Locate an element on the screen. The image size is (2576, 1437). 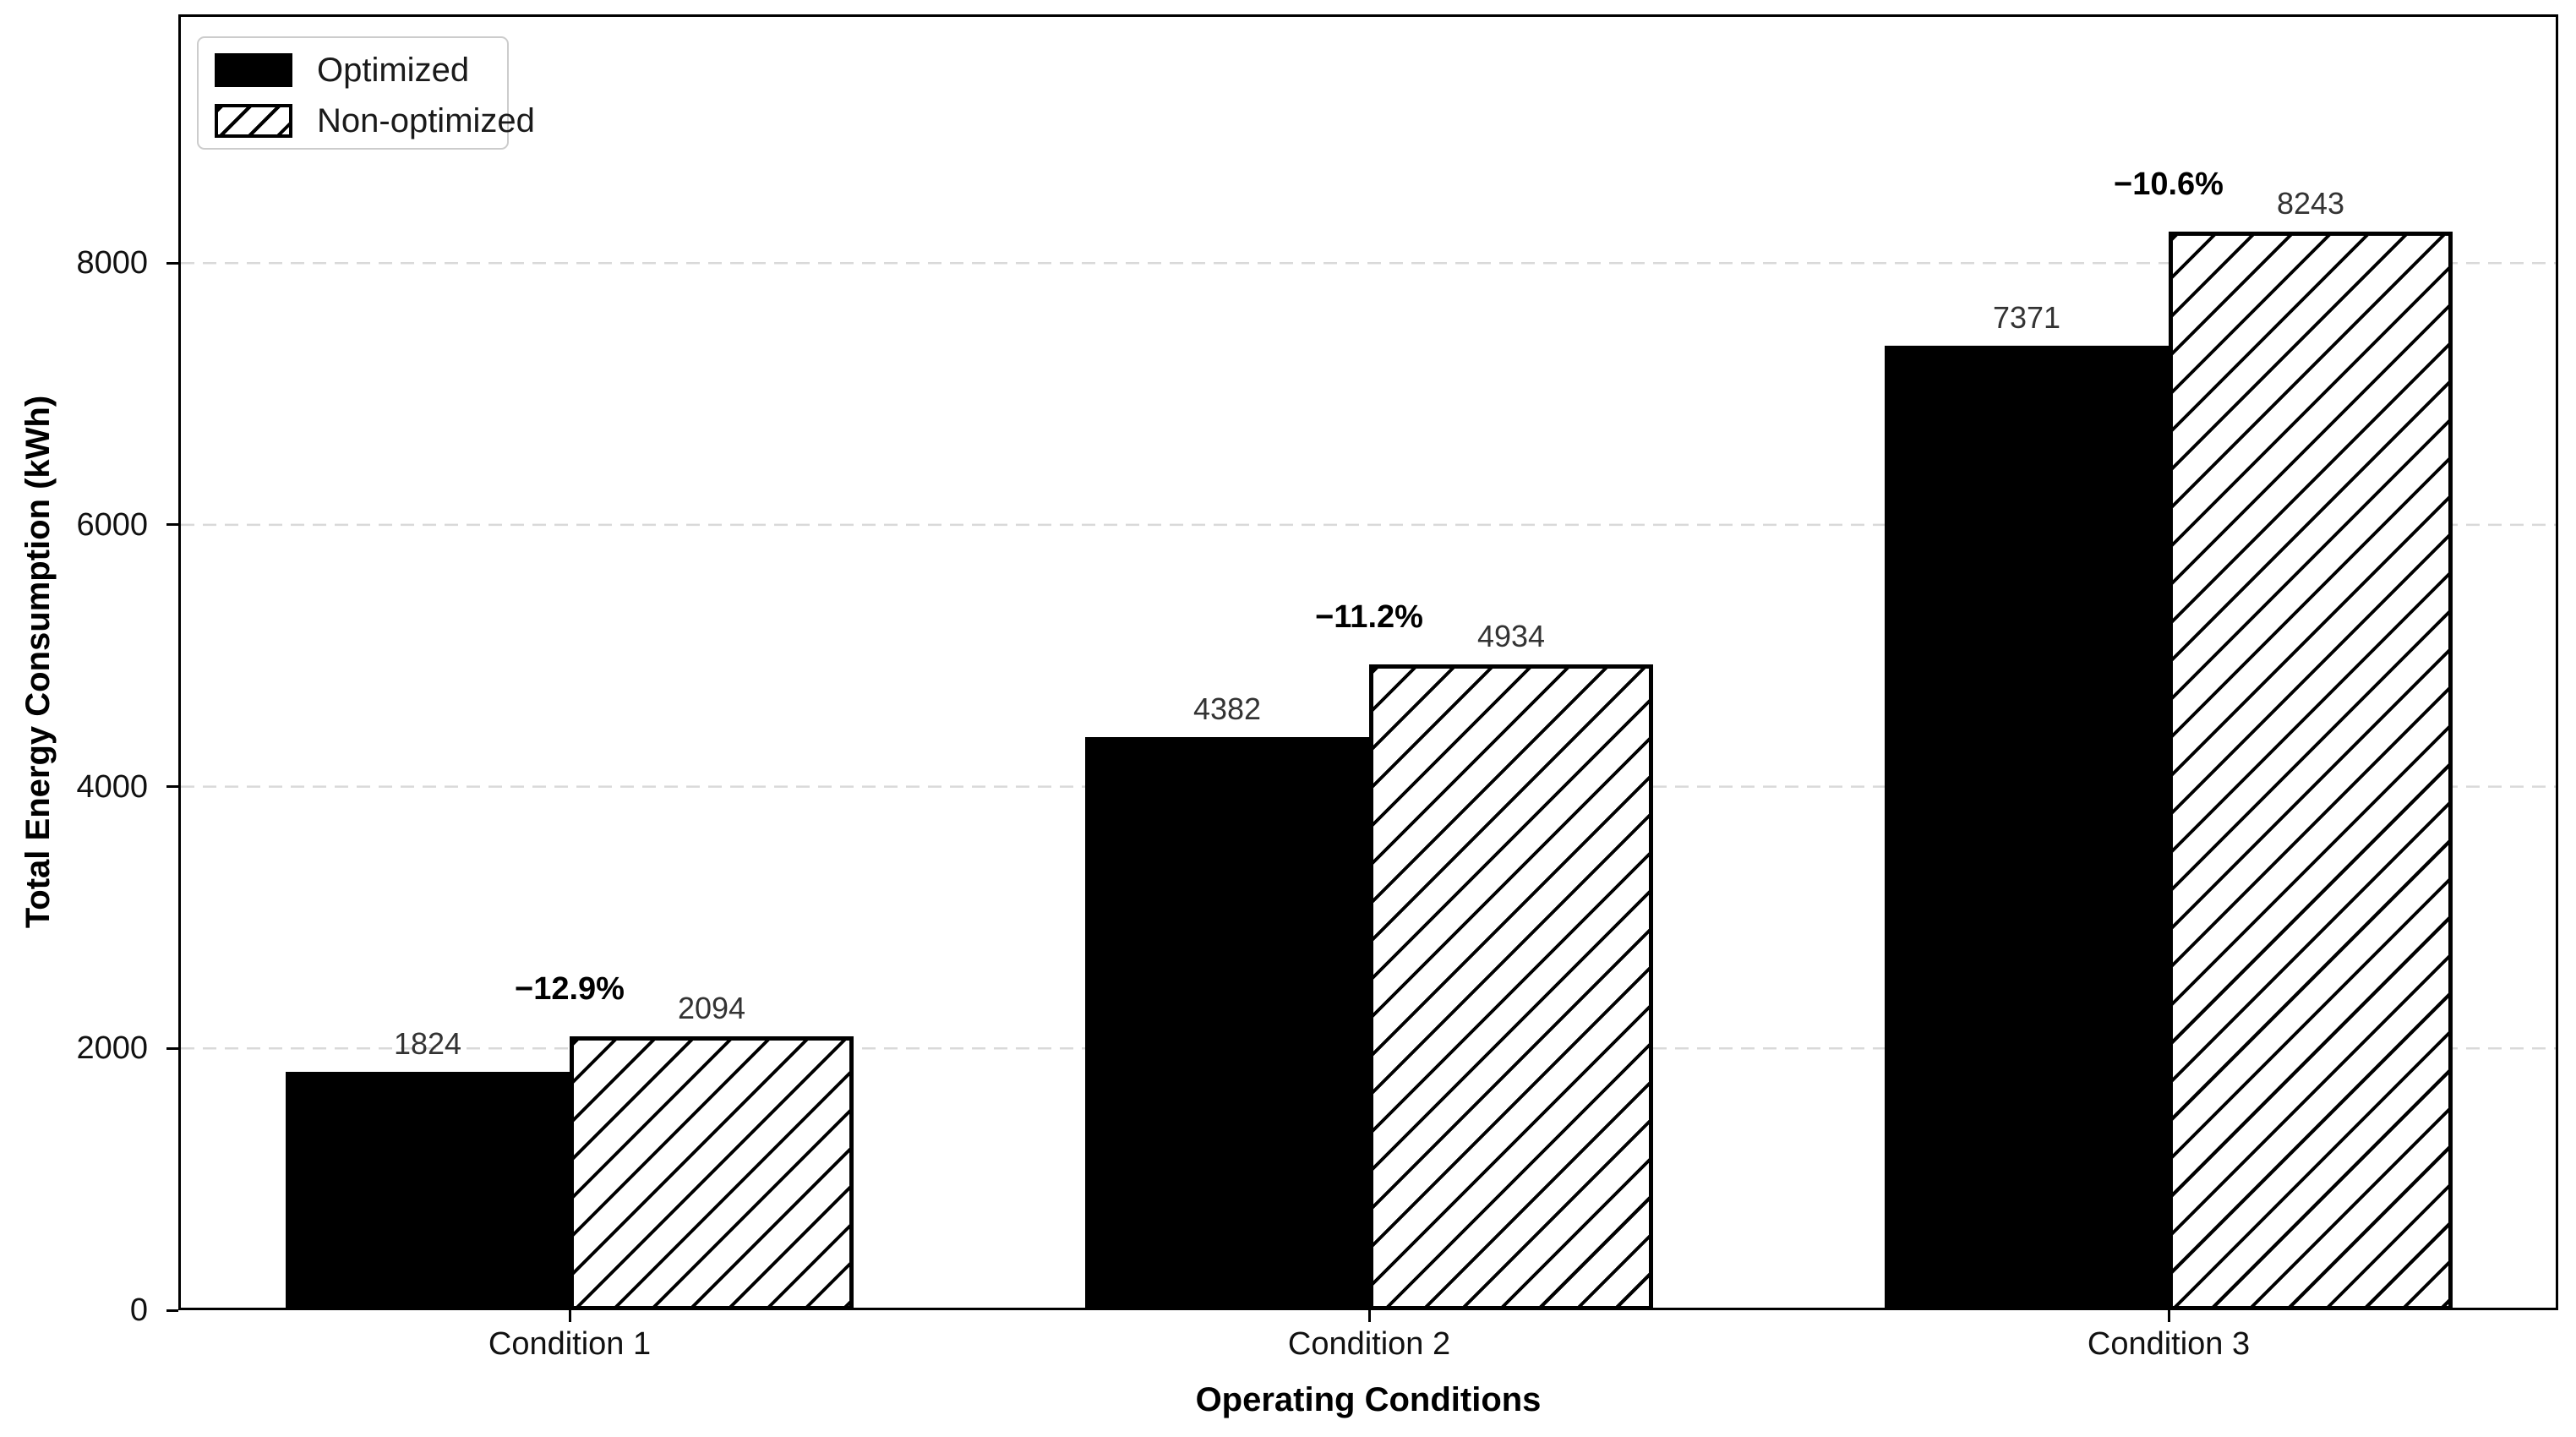
legend-item-non-optimized: Non-optimized is located at coordinates (375, 121).